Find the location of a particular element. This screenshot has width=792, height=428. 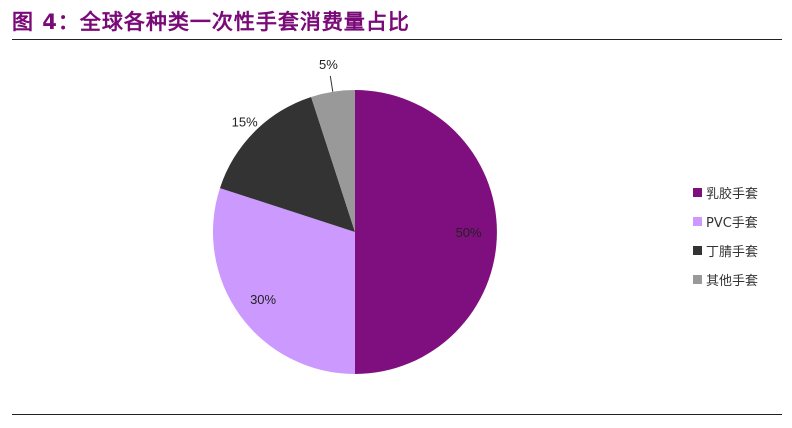

legend-label: 乳胶手套 is located at coordinates (732, 194).